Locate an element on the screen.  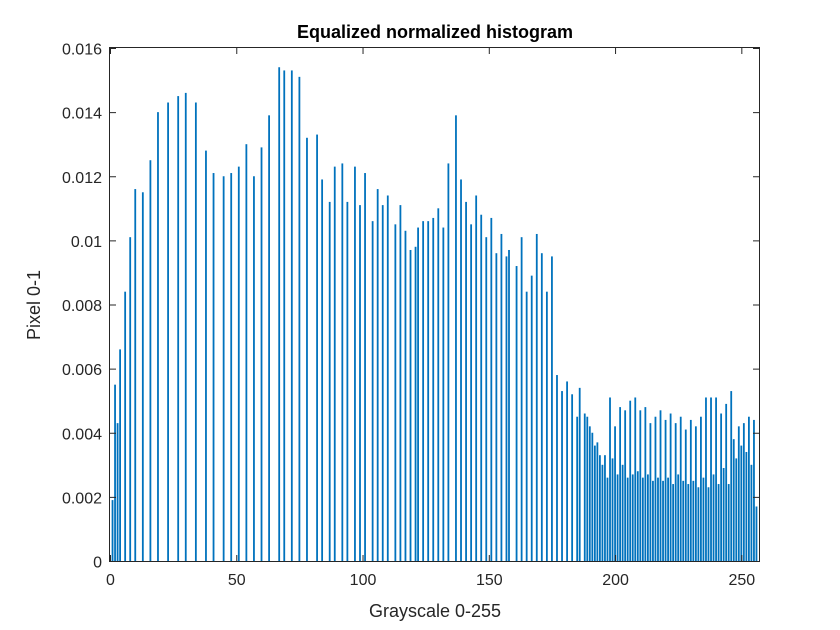
y-tick-label: 0.006 is located at coordinates (82, 370).